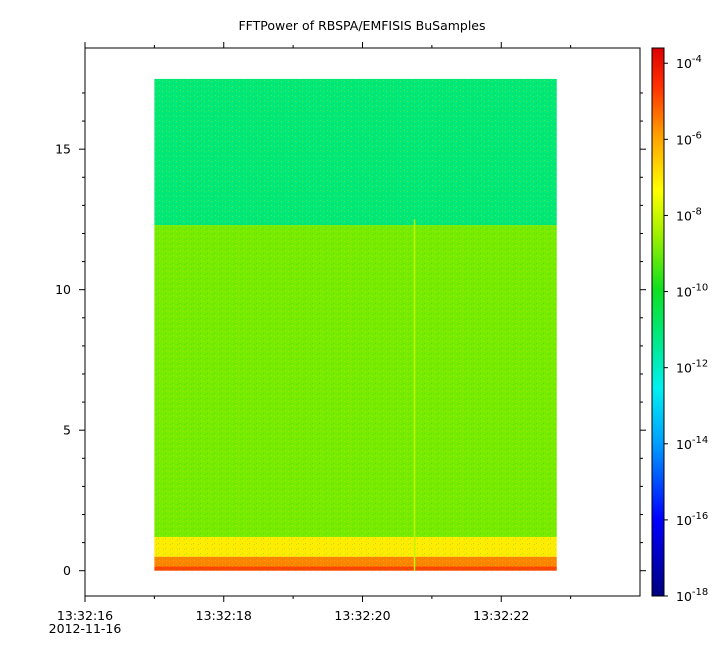  What do you see at coordinates (692, 367) in the screenshot?
I see `colorbar-tick-label-4: 10⁻¹²` at bounding box center [692, 367].